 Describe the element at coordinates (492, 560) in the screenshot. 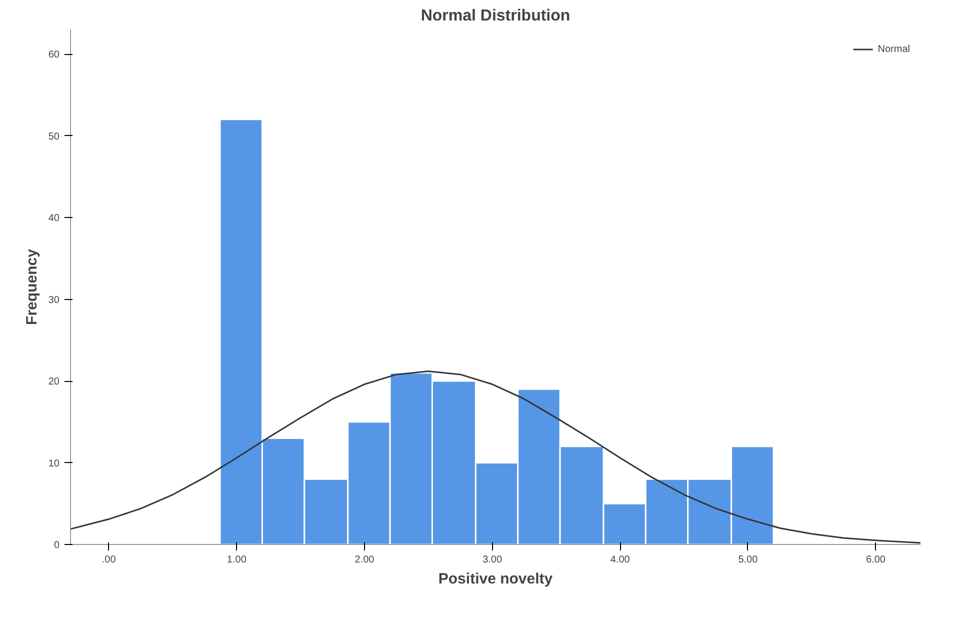

I see `x-tick-label: 3.00` at that location.